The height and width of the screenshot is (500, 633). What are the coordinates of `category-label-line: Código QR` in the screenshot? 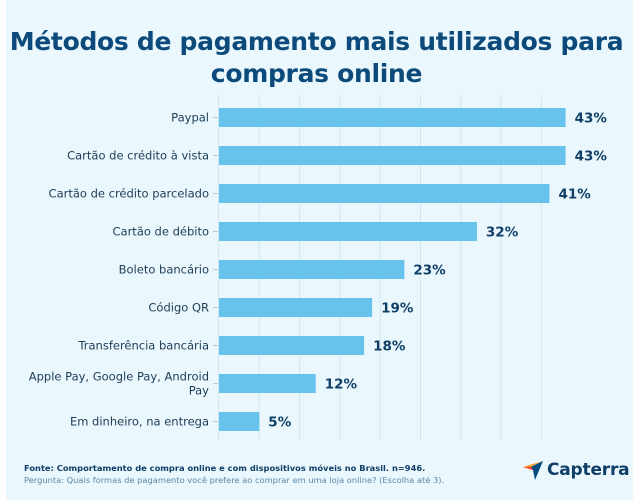 It's located at (178, 308).